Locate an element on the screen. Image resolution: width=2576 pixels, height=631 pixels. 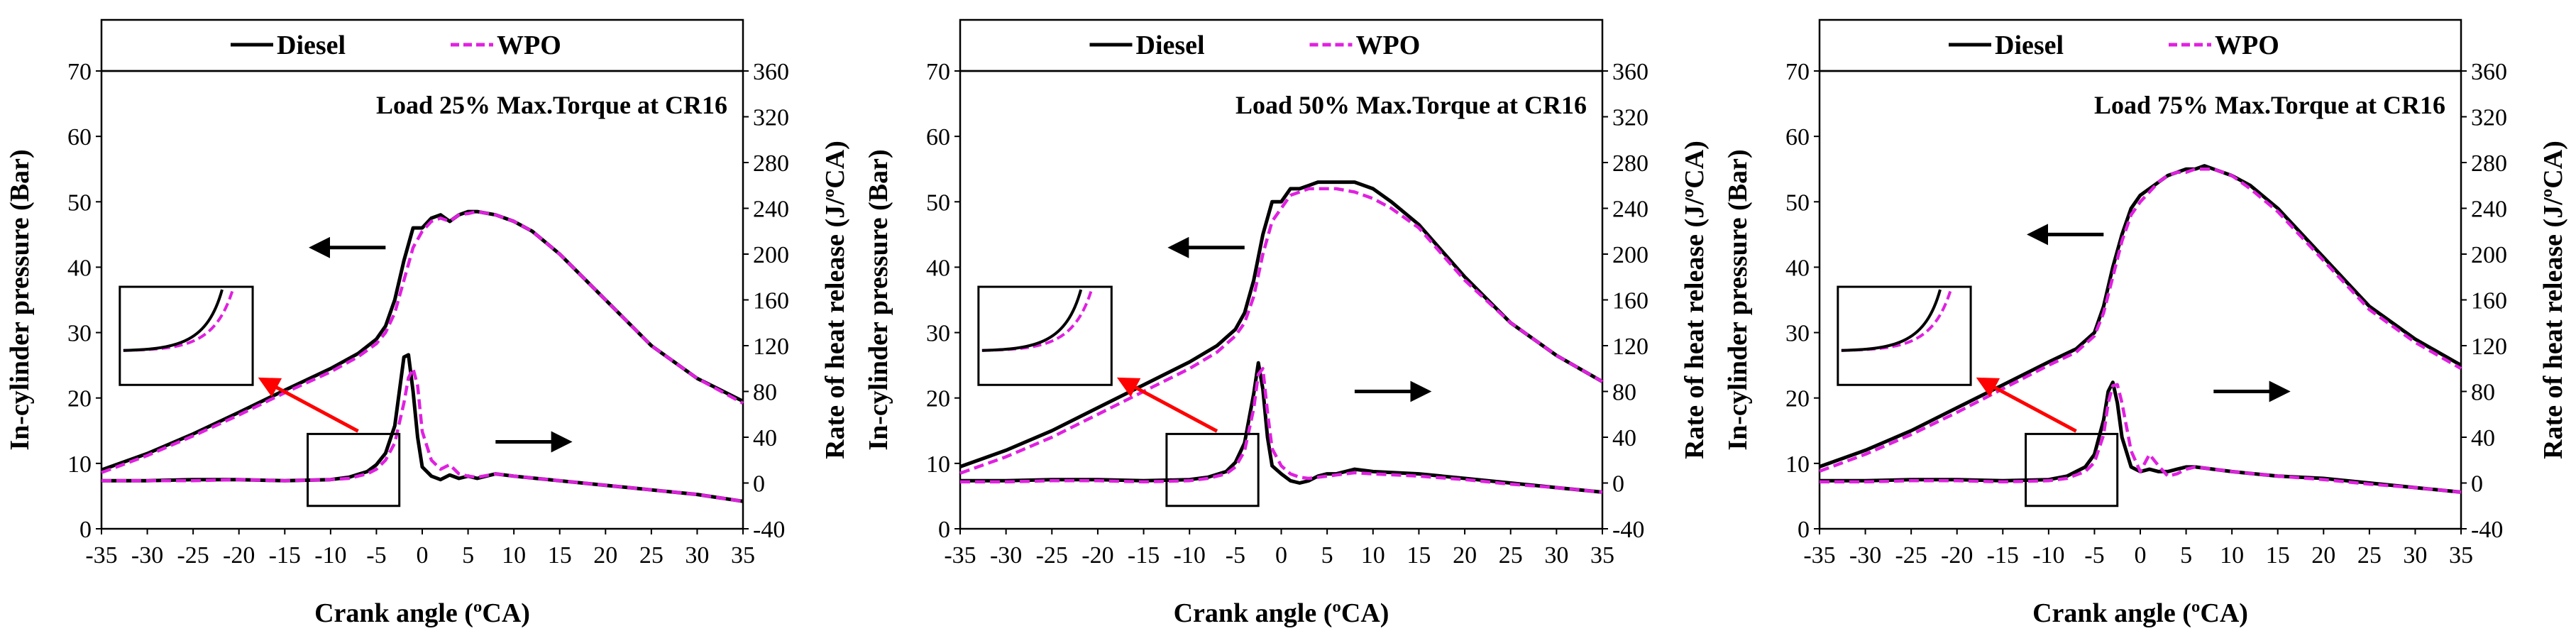
load-annotation: Load 50% Max.Torque at CR16 is located at coordinates (1411, 105).